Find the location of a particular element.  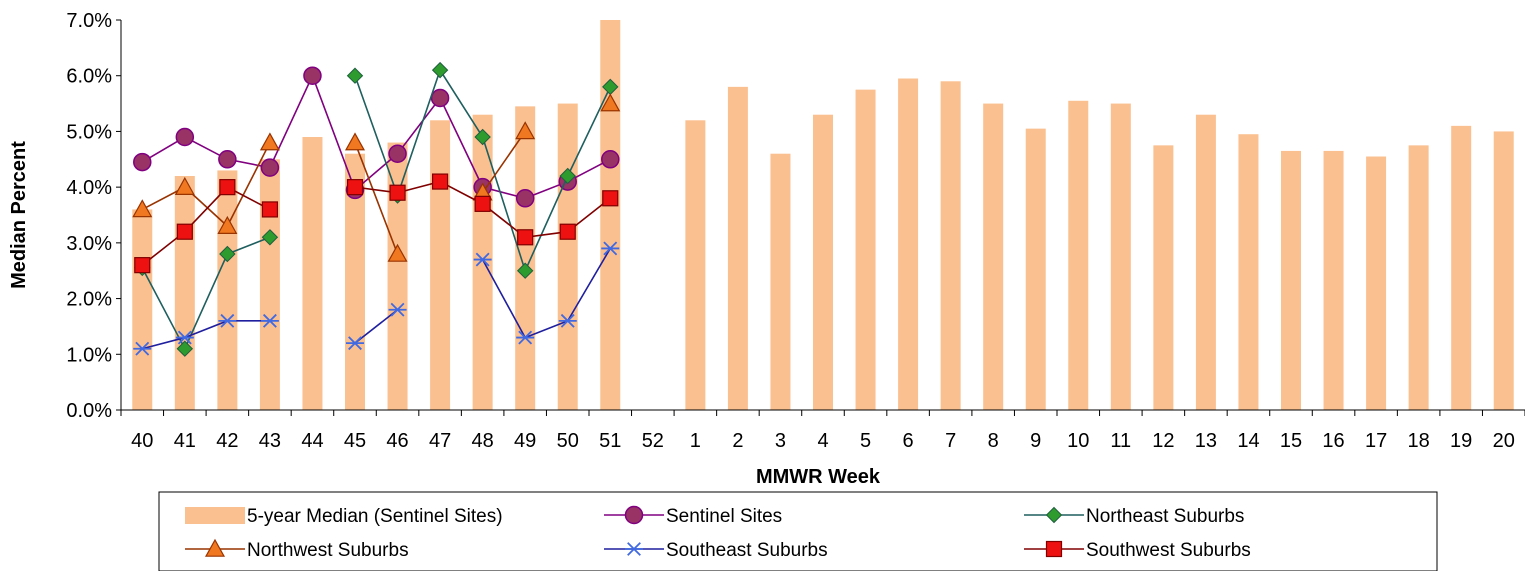

y-tick-label: 2.0% is located at coordinates (89, 300).